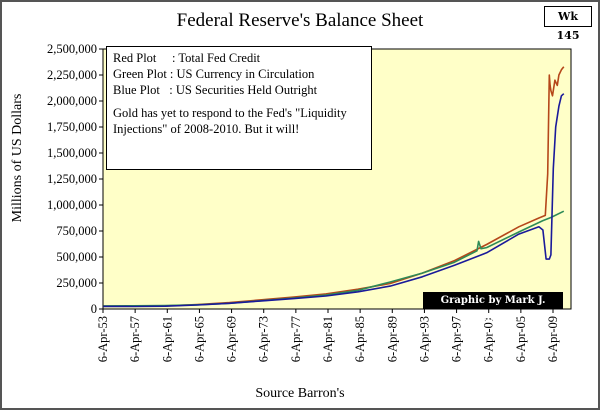 The width and height of the screenshot is (600, 410). What do you see at coordinates (553, 339) in the screenshot?
I see `x-tick-label: 6-Apr-09` at bounding box center [553, 339].